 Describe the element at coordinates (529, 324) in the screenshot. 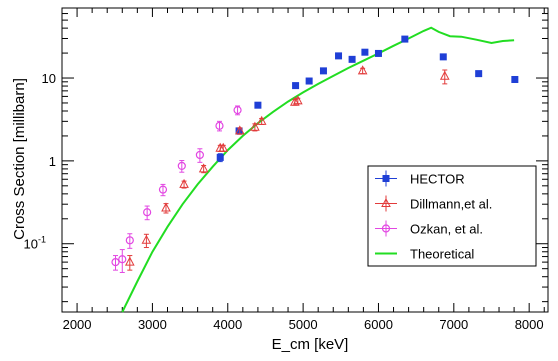

I see `x-tick-label: 8000` at that location.